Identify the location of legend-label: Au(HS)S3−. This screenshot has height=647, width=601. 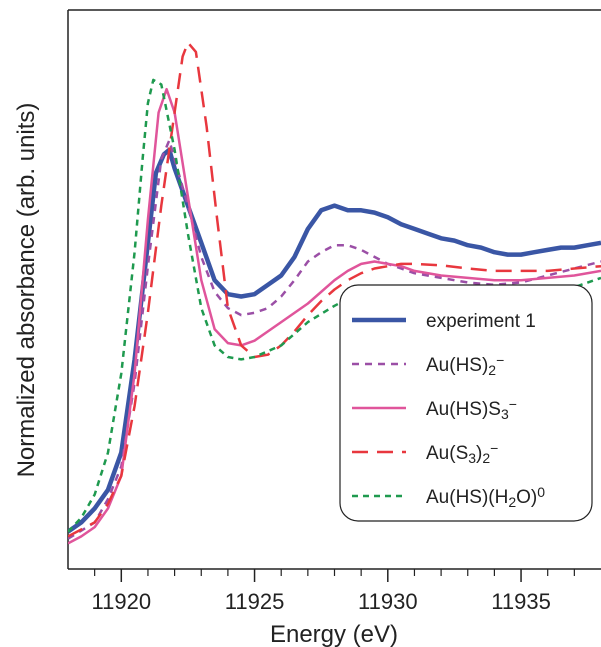
(471, 409).